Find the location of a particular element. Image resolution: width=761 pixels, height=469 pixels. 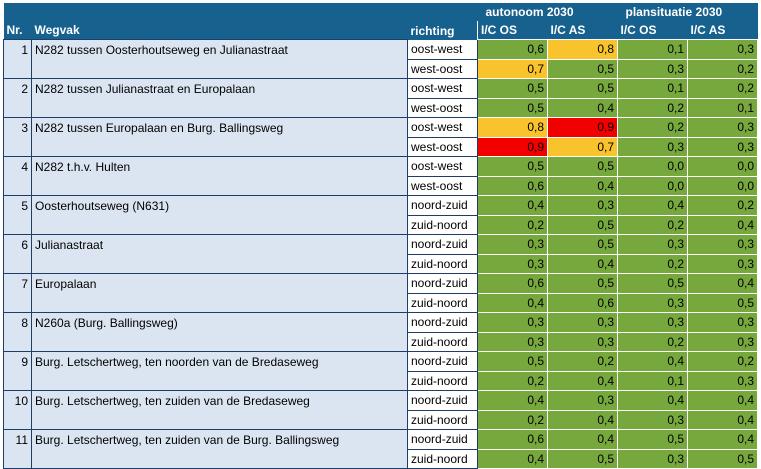

row-wegvak: Oosterhoutseweg (N631) is located at coordinates (219, 205).